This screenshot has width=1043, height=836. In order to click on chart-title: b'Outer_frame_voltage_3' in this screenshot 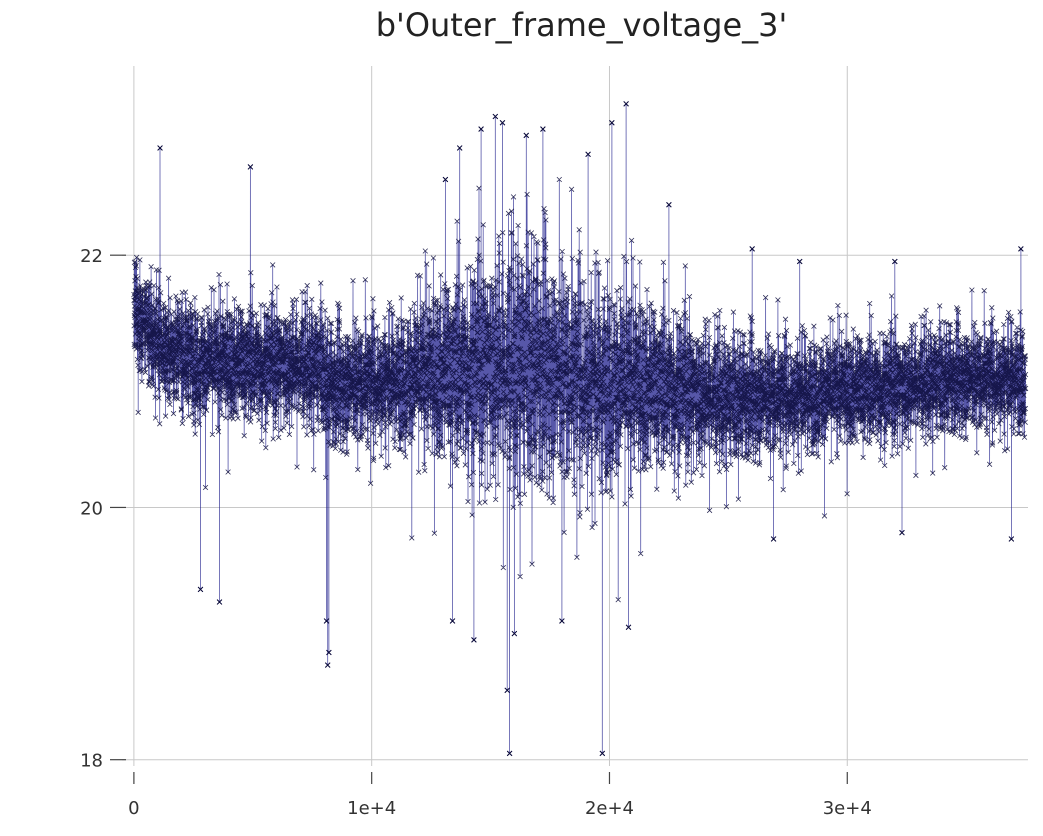, I will do `click(581, 25)`.